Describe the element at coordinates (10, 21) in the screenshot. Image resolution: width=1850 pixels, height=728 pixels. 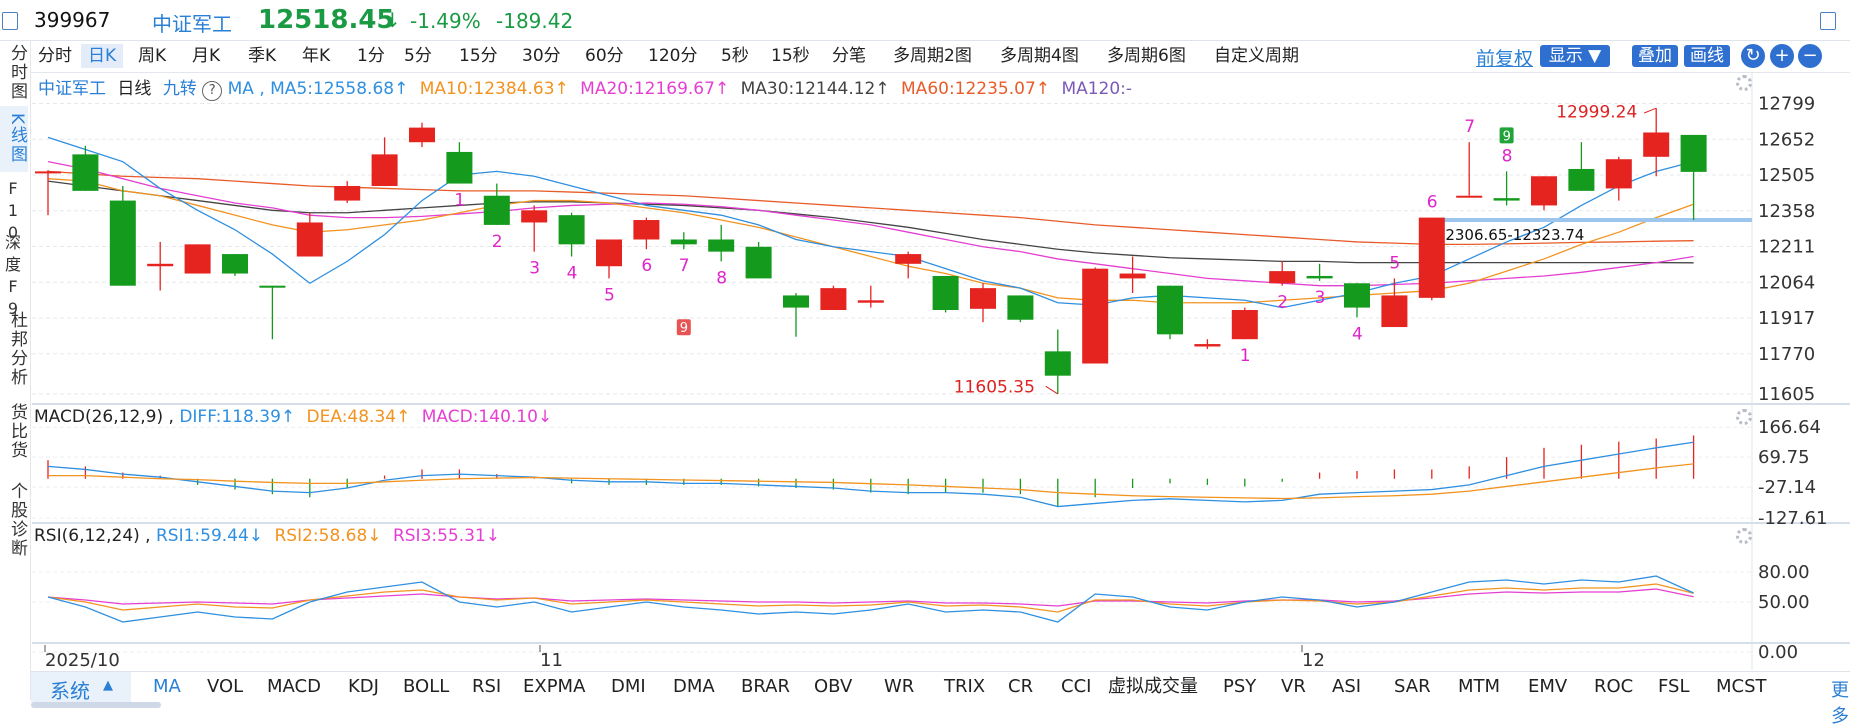
I see `window-icon` at that location.